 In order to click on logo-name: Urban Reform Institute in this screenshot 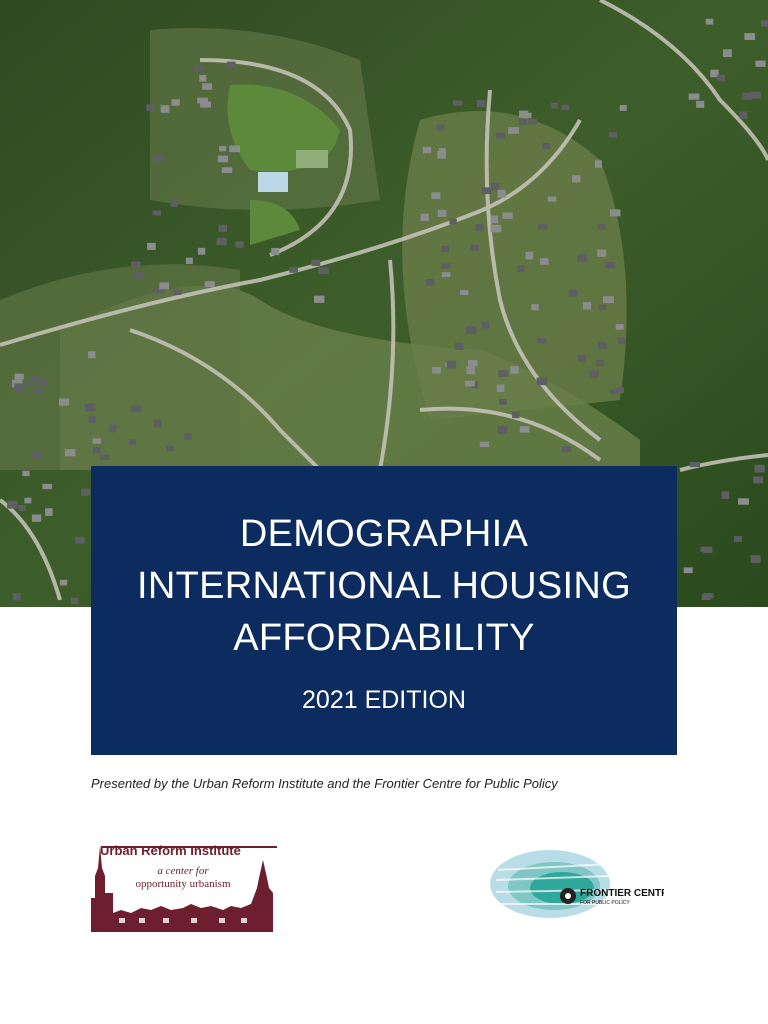, I will do `click(170, 850)`.